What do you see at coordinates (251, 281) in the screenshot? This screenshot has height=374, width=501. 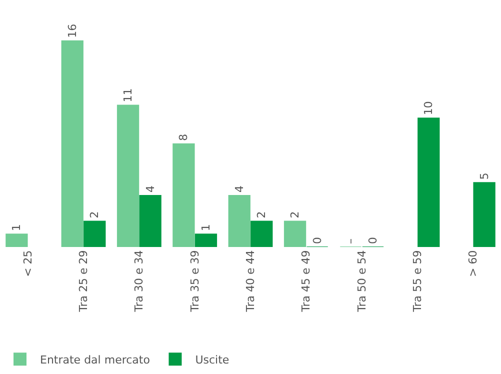 I see `x-tick-label: Tra 40 e 44` at bounding box center [251, 281].